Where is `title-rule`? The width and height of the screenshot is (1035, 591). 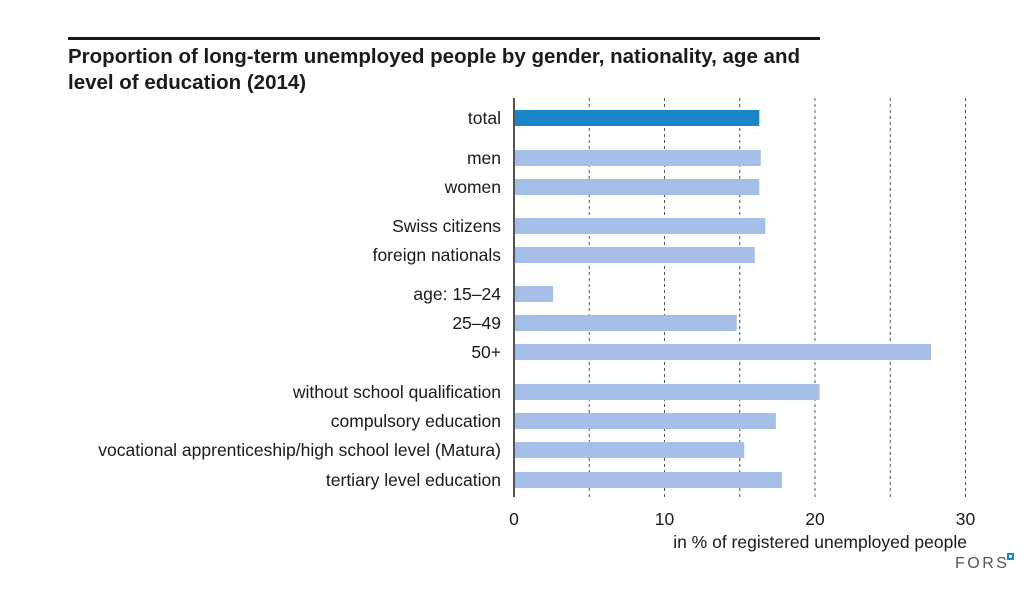 title-rule is located at coordinates (444, 38).